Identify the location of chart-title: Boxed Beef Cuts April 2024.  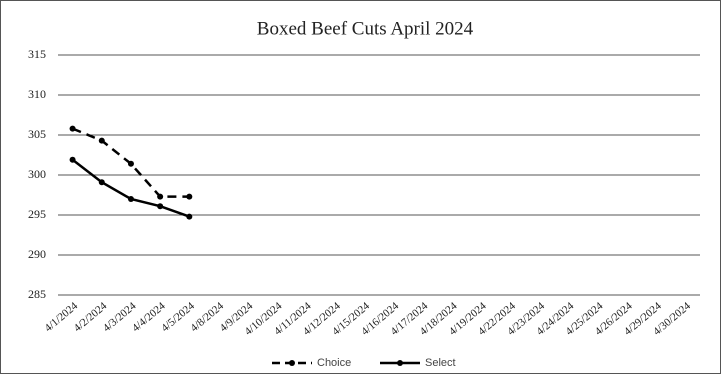
(365, 28).